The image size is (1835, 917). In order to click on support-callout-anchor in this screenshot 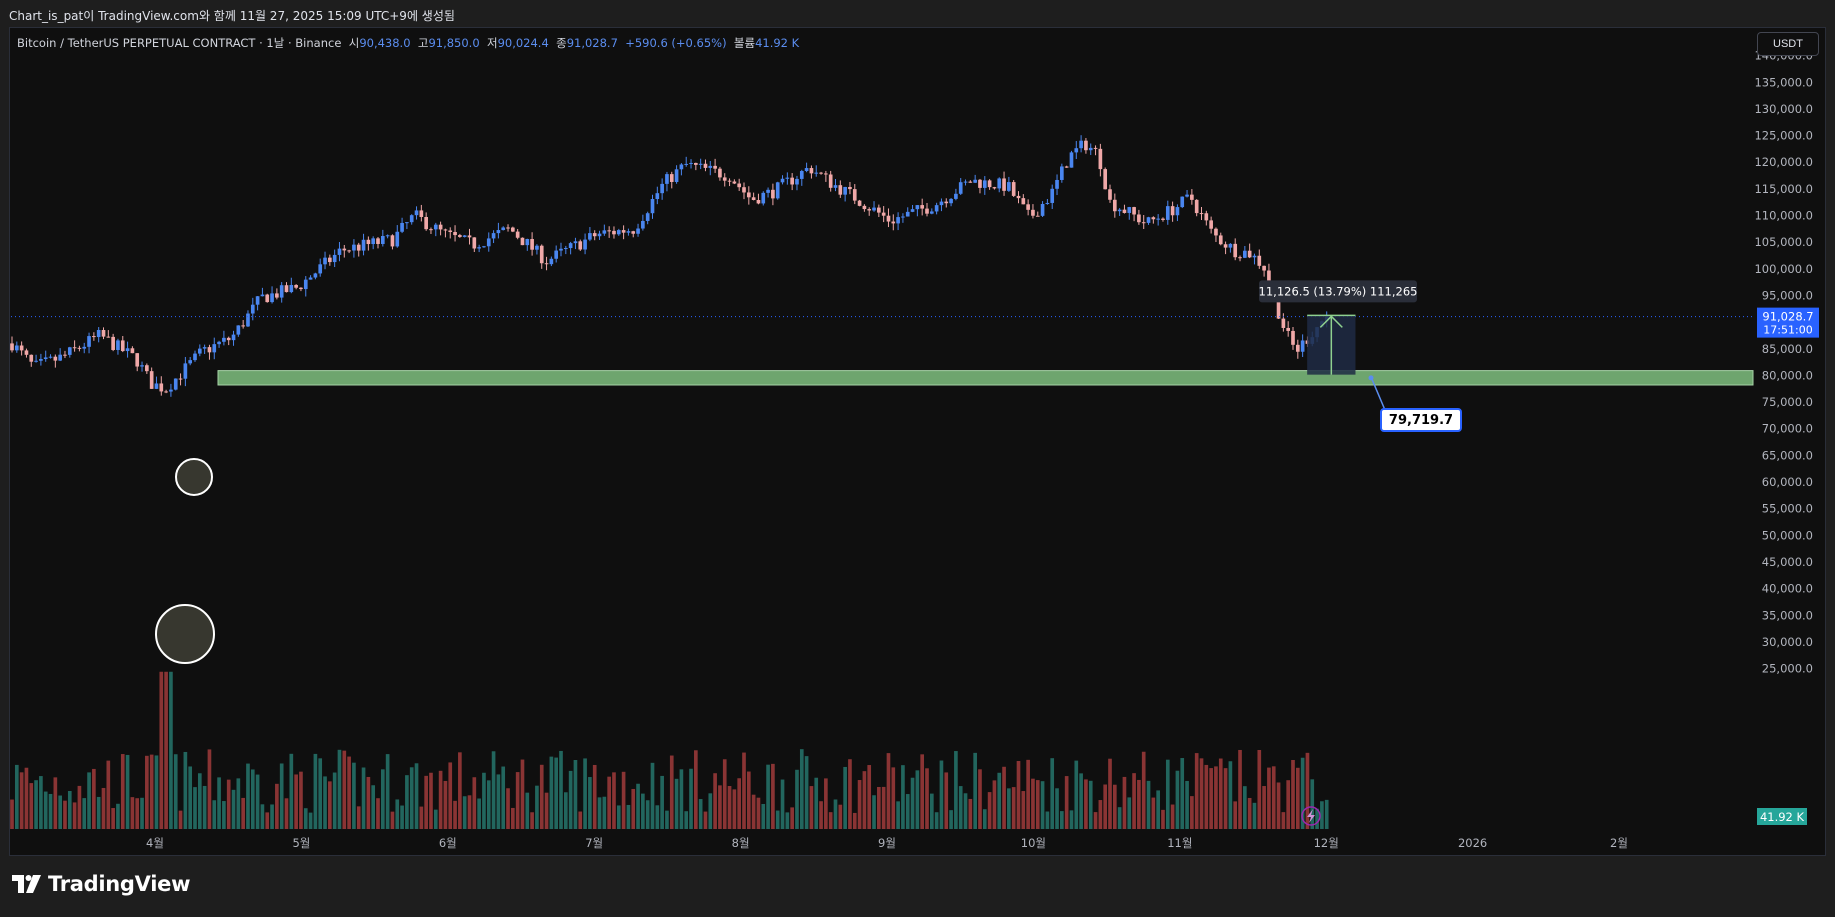, I will do `click(1371, 378)`.